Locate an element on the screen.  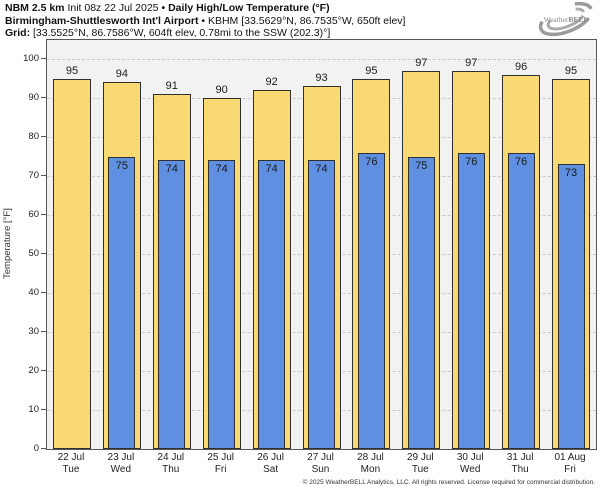
x-tick-date: 01 Aug is located at coordinates (570, 457).